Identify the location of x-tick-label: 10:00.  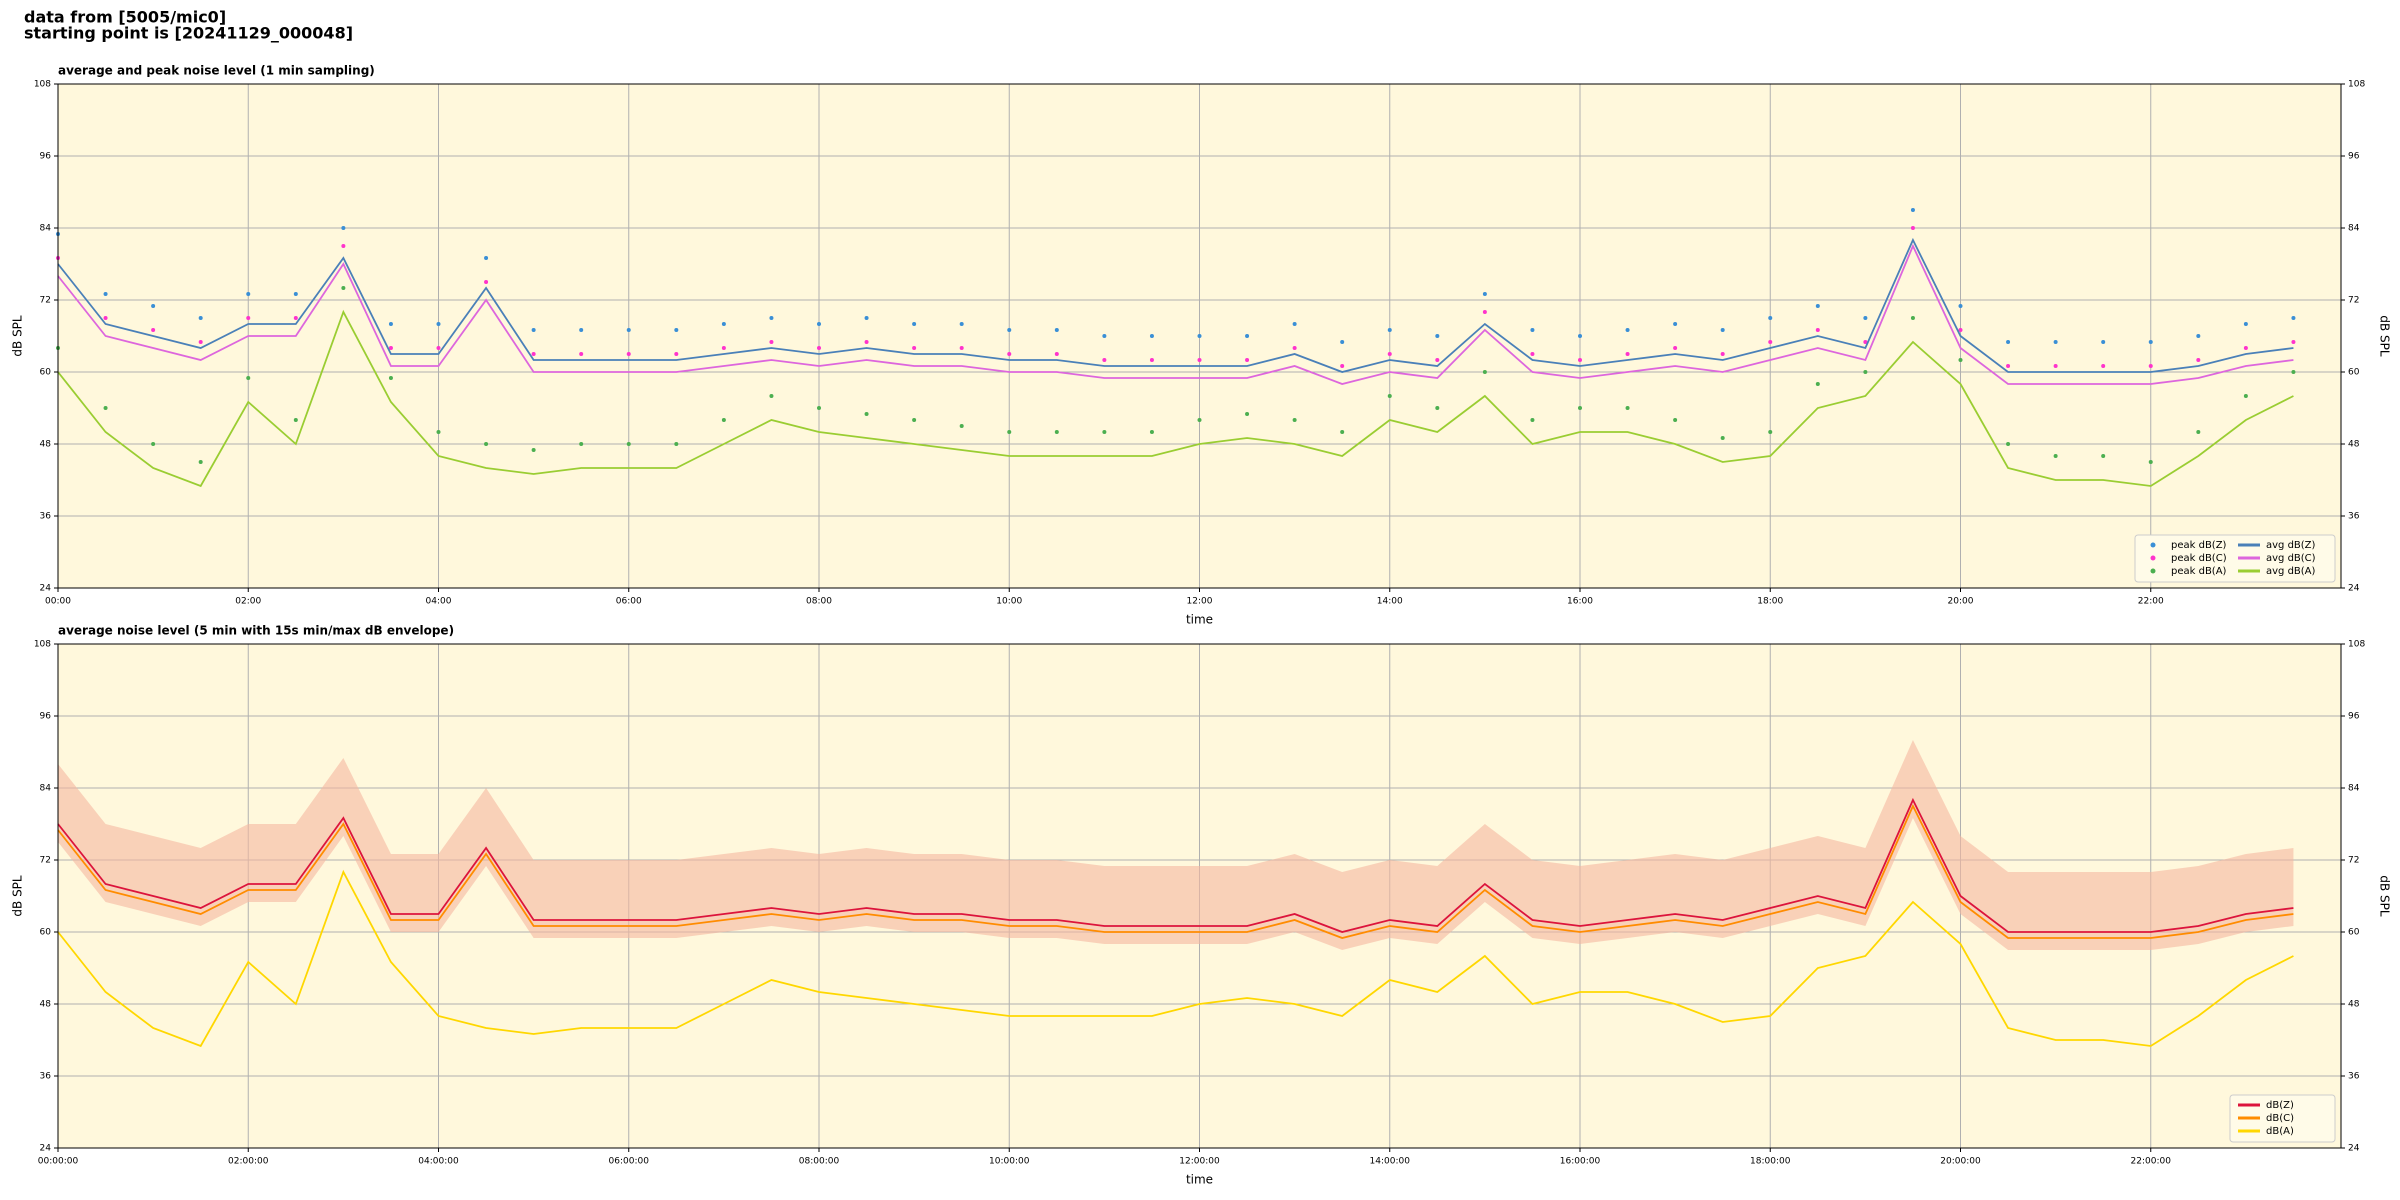
(1009, 602).